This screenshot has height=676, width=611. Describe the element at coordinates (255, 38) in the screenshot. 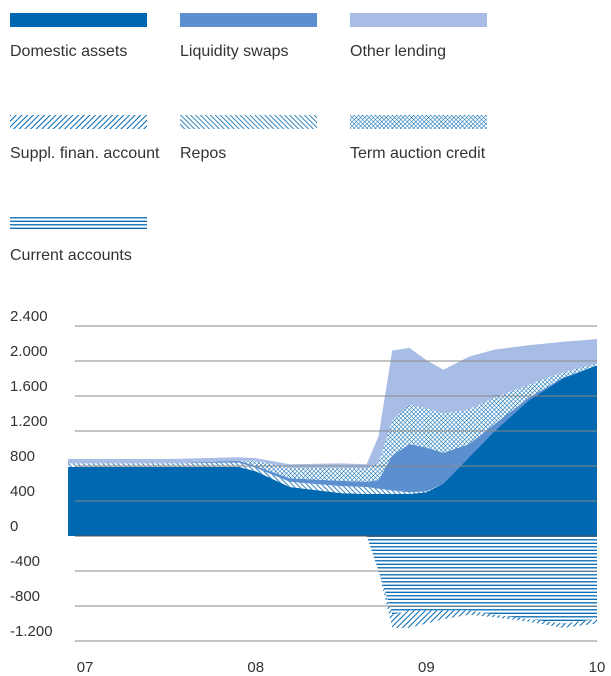

I see `legend-item: Liquidity swaps` at that location.